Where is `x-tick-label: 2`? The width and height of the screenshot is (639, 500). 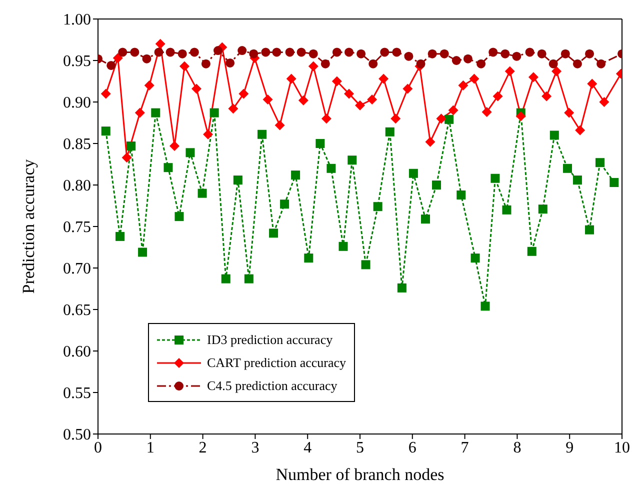
x-tick-label: 2 is located at coordinates (202, 447).